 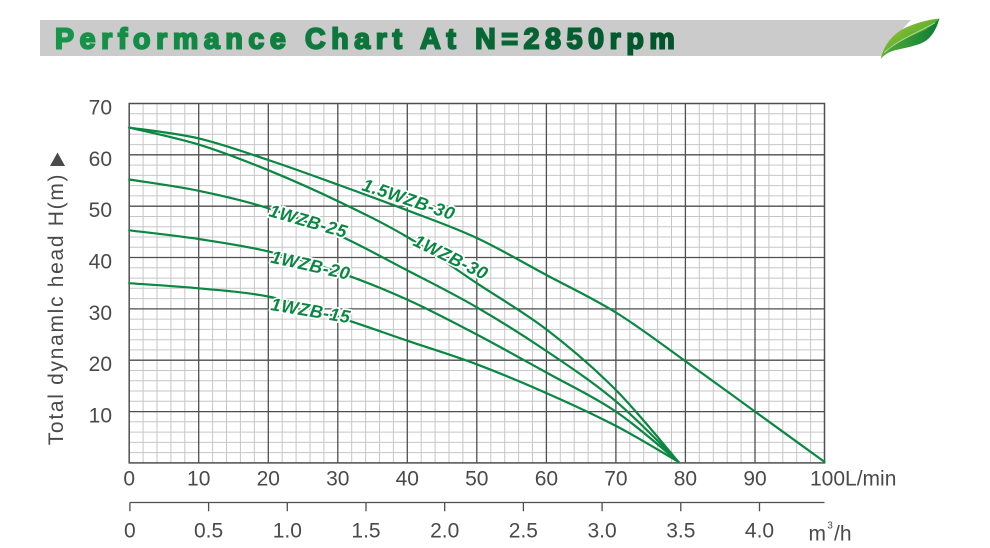 I want to click on svg-text: m, so click(x=818, y=534).